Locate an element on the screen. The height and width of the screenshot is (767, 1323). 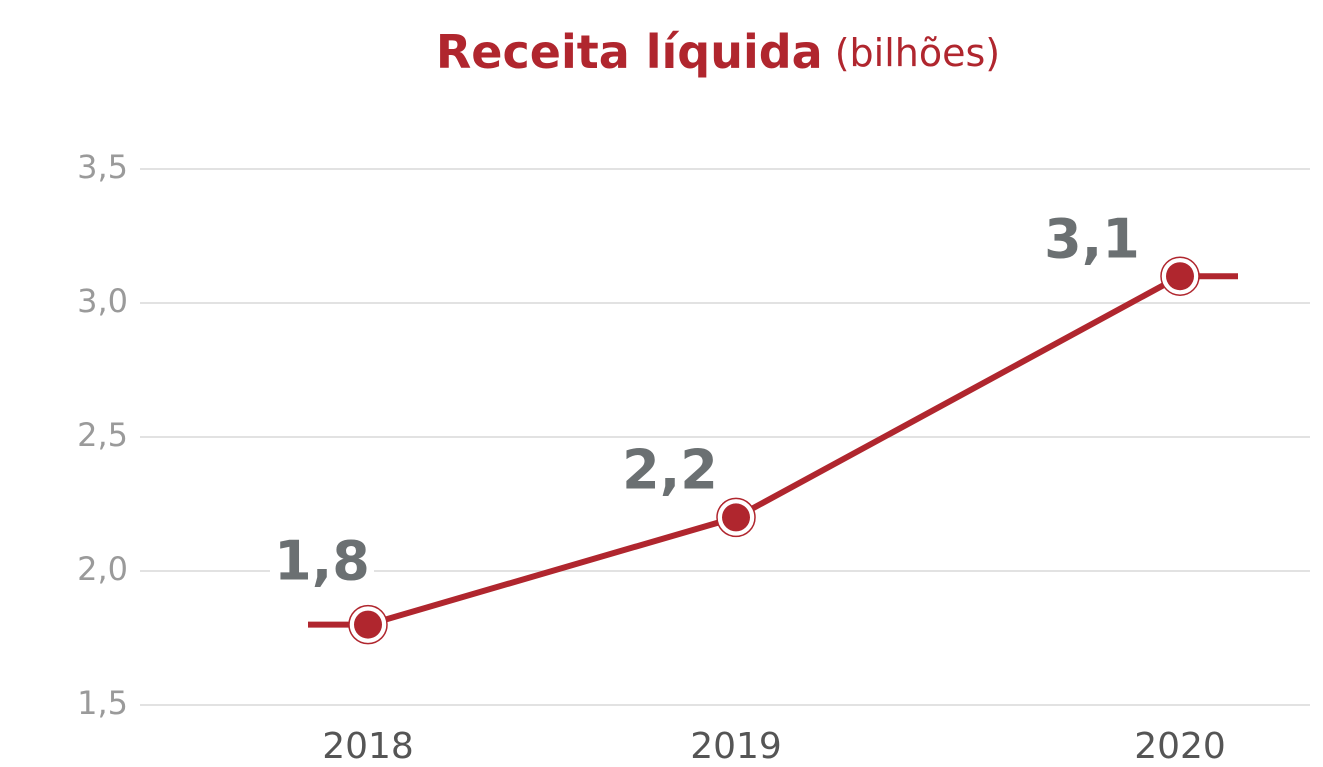
y-tick-label: 3,0 is located at coordinates (102, 301).